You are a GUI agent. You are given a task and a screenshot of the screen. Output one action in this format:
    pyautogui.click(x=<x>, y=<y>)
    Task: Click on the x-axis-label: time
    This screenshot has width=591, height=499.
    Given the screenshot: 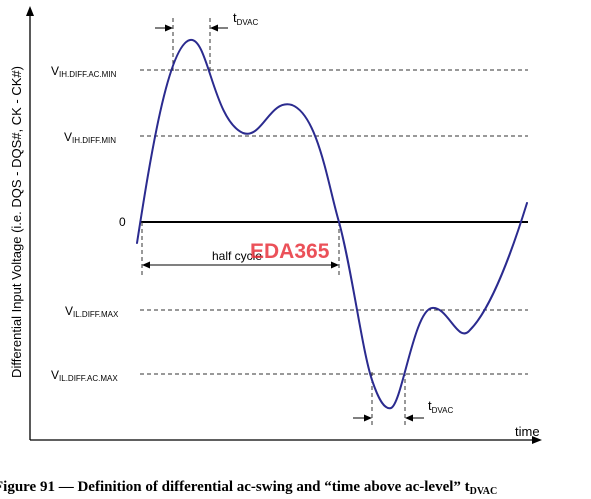 What is the action you would take?
    pyautogui.click(x=527, y=431)
    